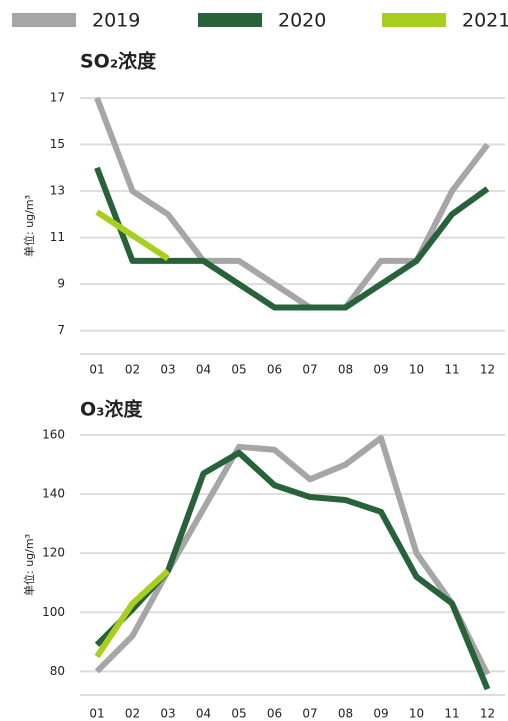 Image resolution: width=508 pixels, height=721 pixels. I want to click on y-tick-label: 100, so click(53, 612).